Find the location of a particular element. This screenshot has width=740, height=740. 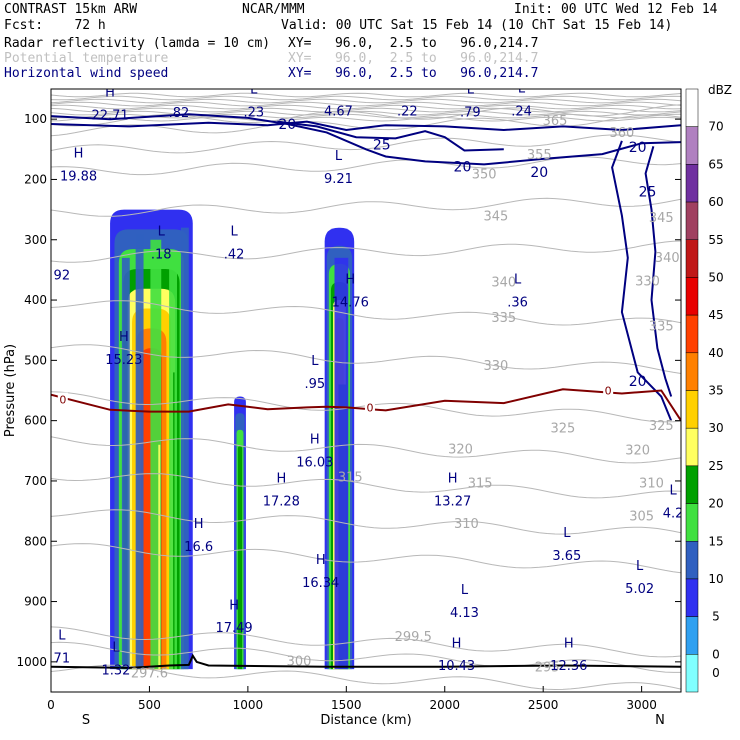

extremum-value-1: .82 is located at coordinates (179, 113).